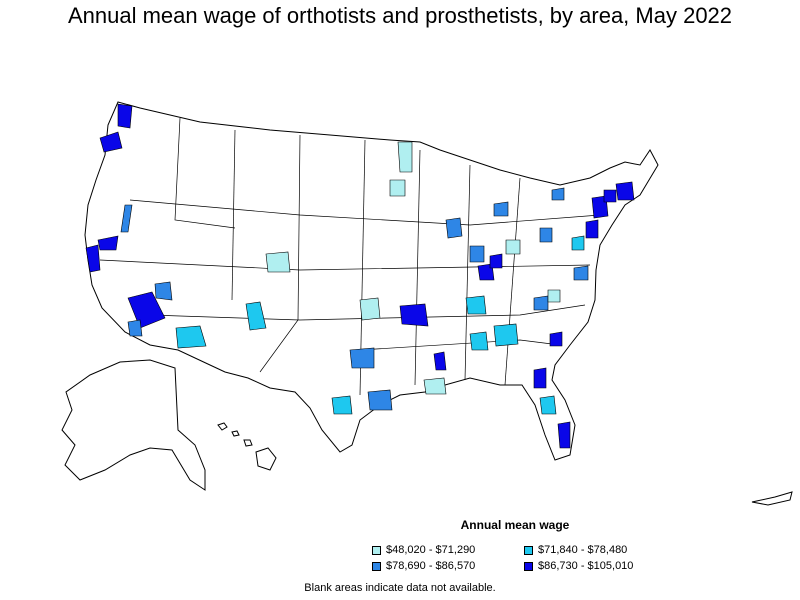 Image resolution: width=800 pixels, height=600 pixels. What do you see at coordinates (370, 309) in the screenshot?
I see `area-wichita` at bounding box center [370, 309].